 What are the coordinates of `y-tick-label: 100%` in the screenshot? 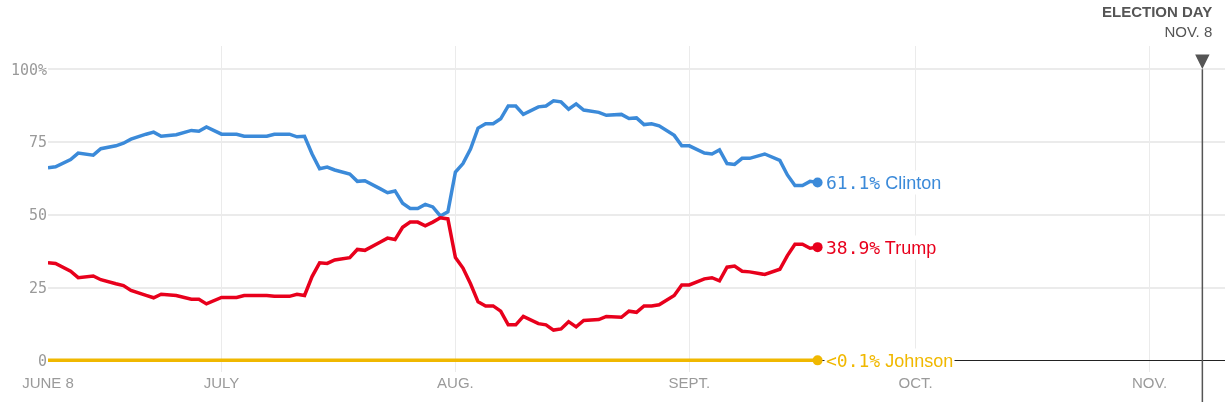 It's located at (28, 69).